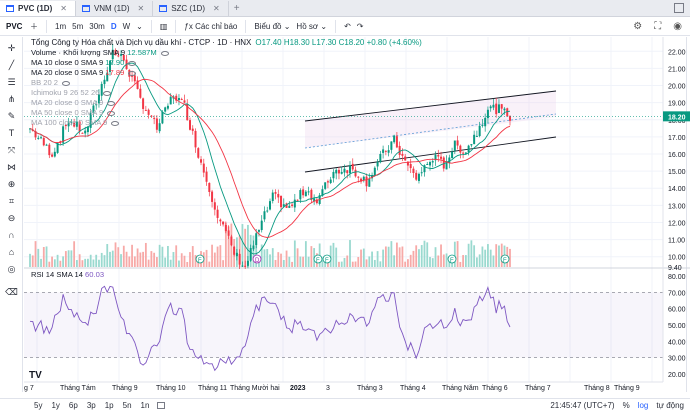  I want to click on auto-toggle: tự động, so click(670, 405).